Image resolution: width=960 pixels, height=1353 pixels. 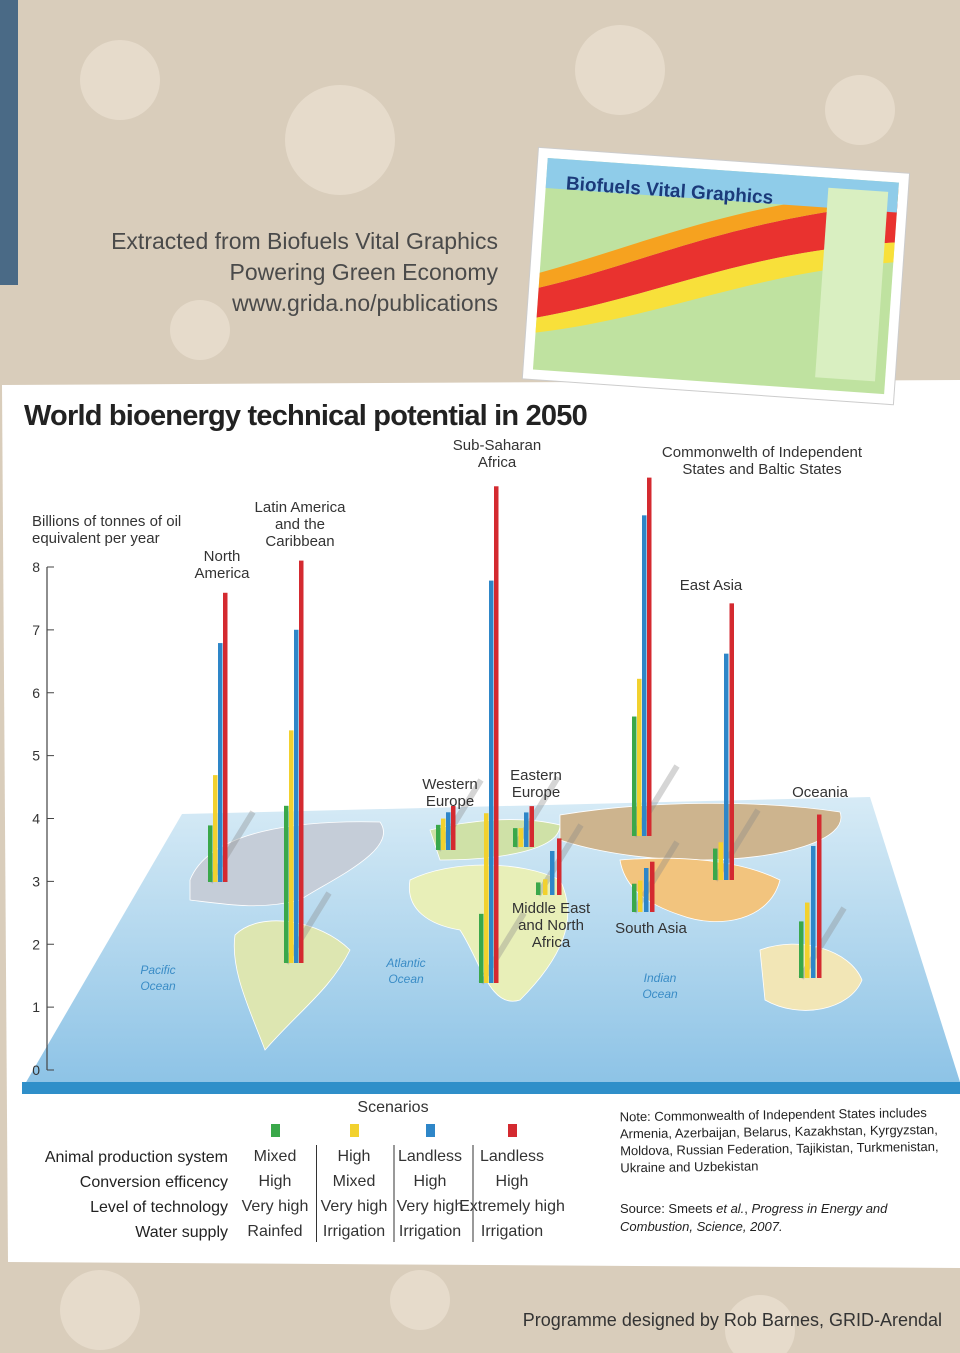 I want to click on region-label: East Asia, so click(x=711, y=585).